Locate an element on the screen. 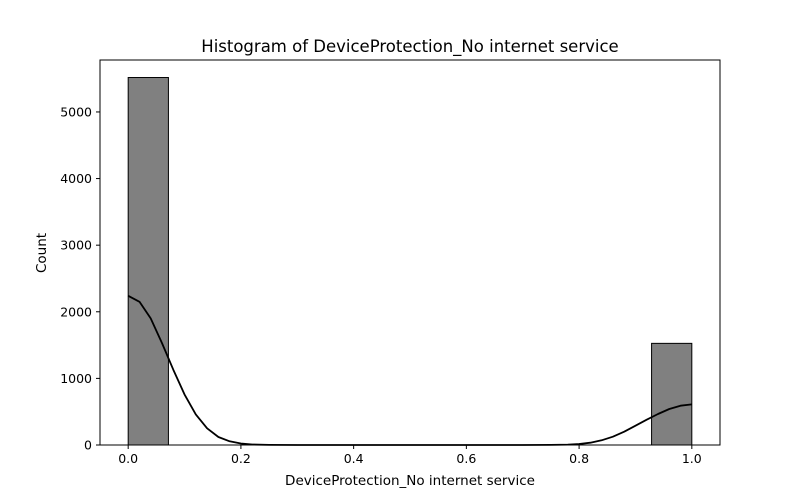 The height and width of the screenshot is (500, 800). y-tick-label: 2000 is located at coordinates (76, 311).